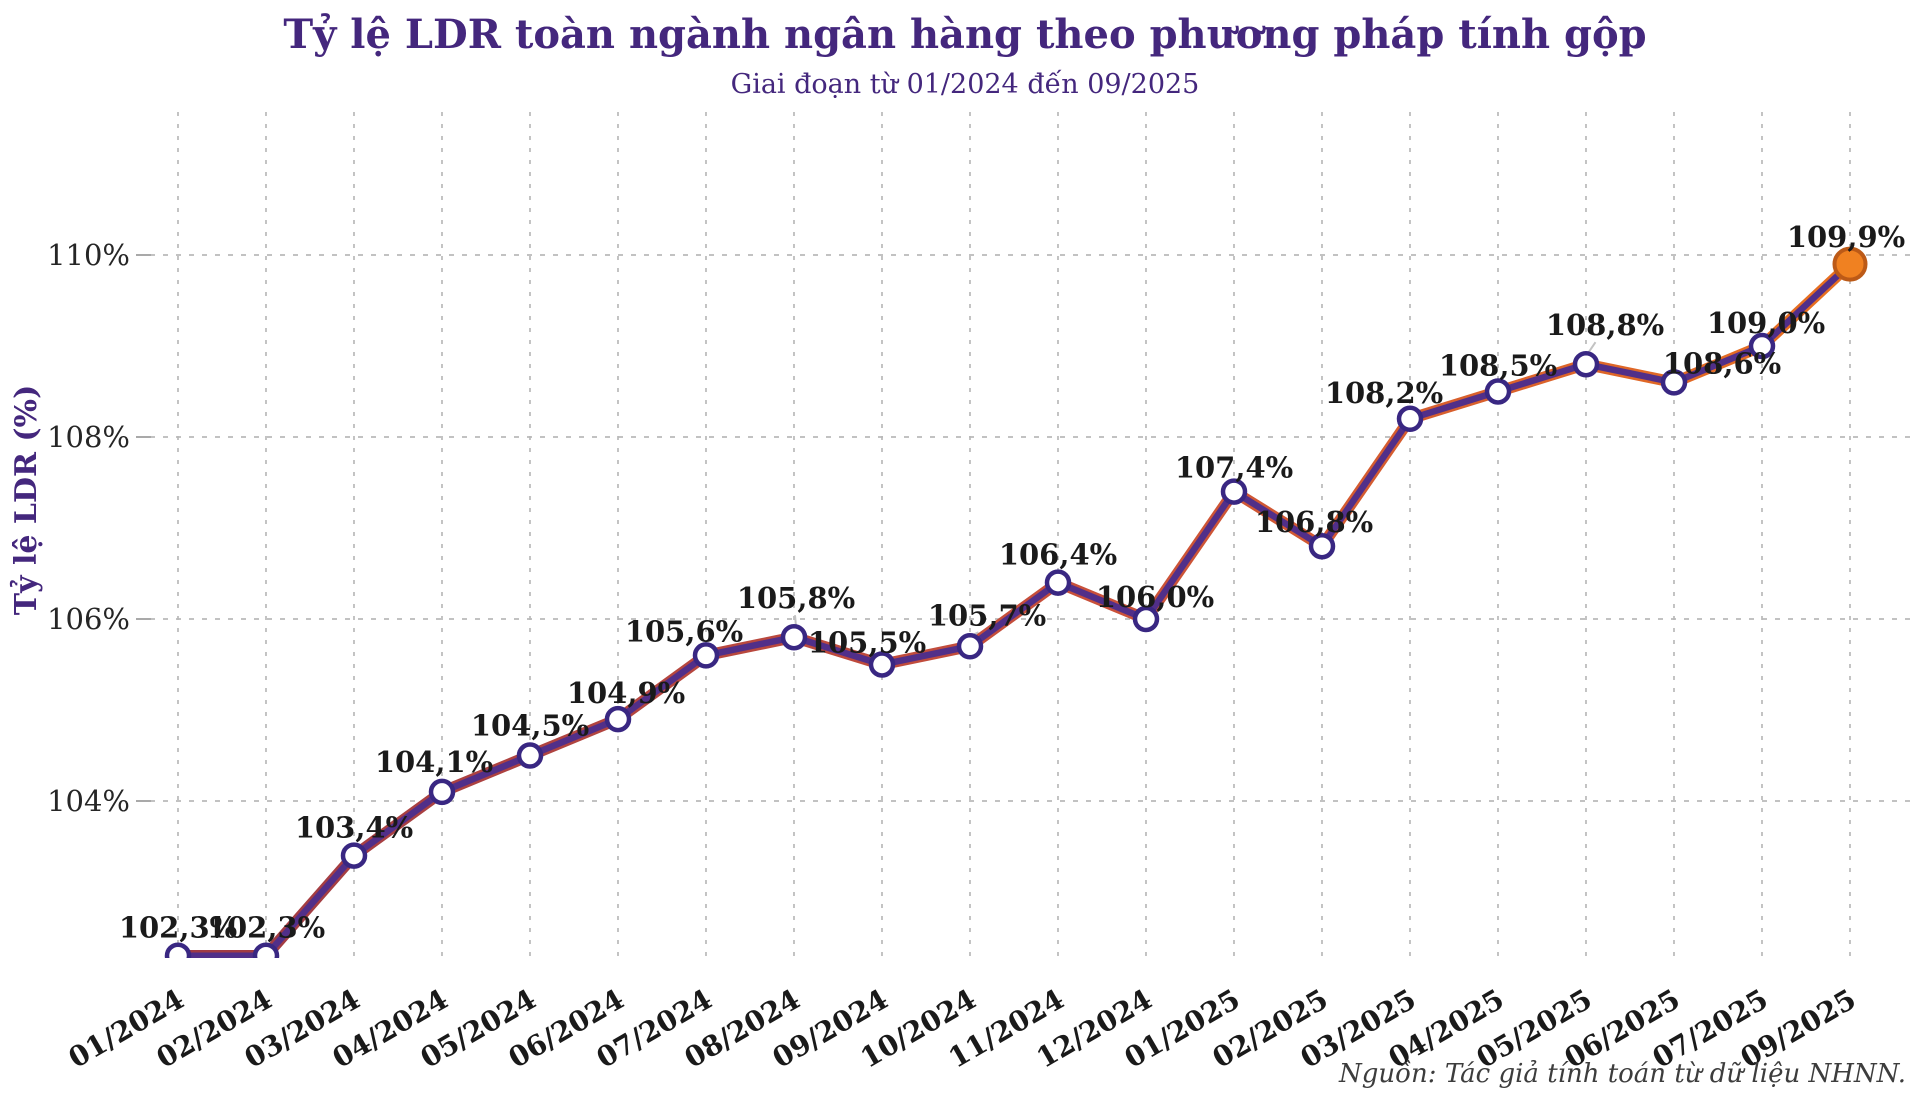  What do you see at coordinates (88, 255) in the screenshot?
I see `y-tick-label: 110%` at bounding box center [88, 255].